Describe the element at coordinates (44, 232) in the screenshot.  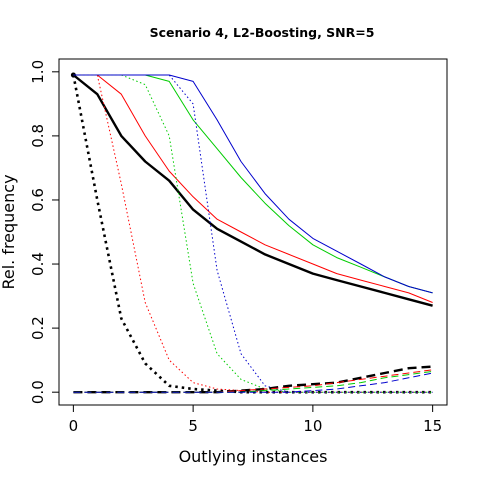
I see `y-axis: 0.0 0.2 0.4 0.6 0.8 1.0` at that location.